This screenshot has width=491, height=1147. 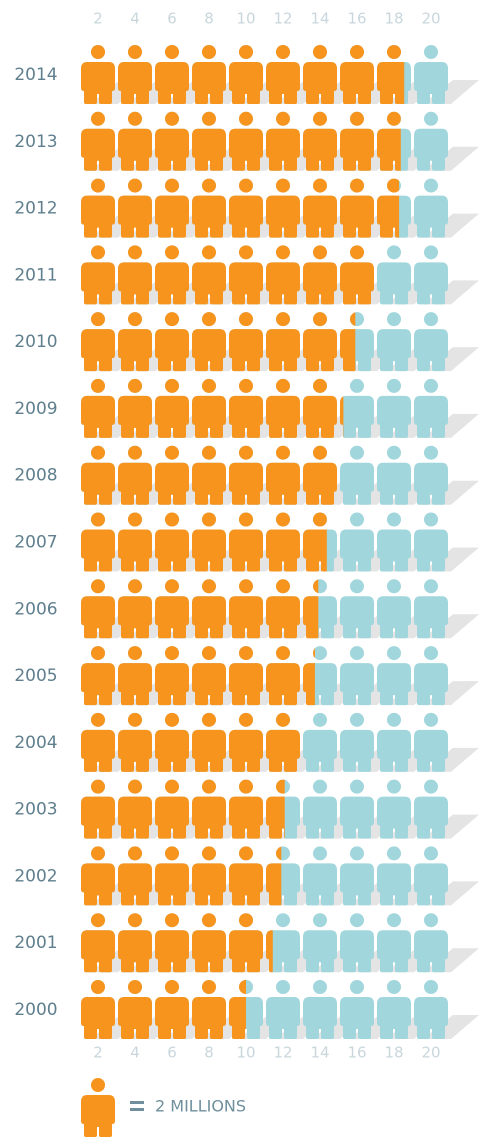 What do you see at coordinates (35, 342) in the screenshot?
I see `year-label: 2010` at bounding box center [35, 342].